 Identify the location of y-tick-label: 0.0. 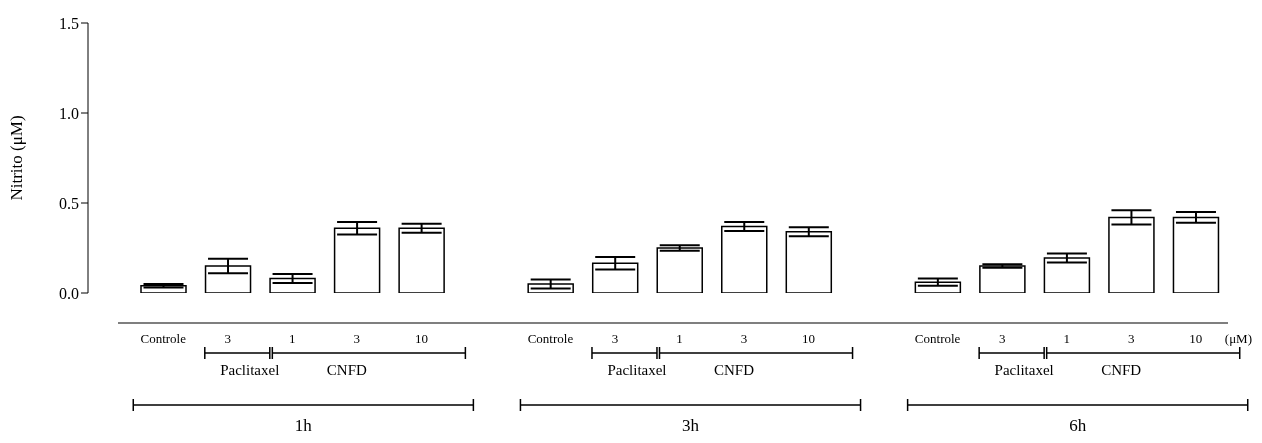
(69, 293).